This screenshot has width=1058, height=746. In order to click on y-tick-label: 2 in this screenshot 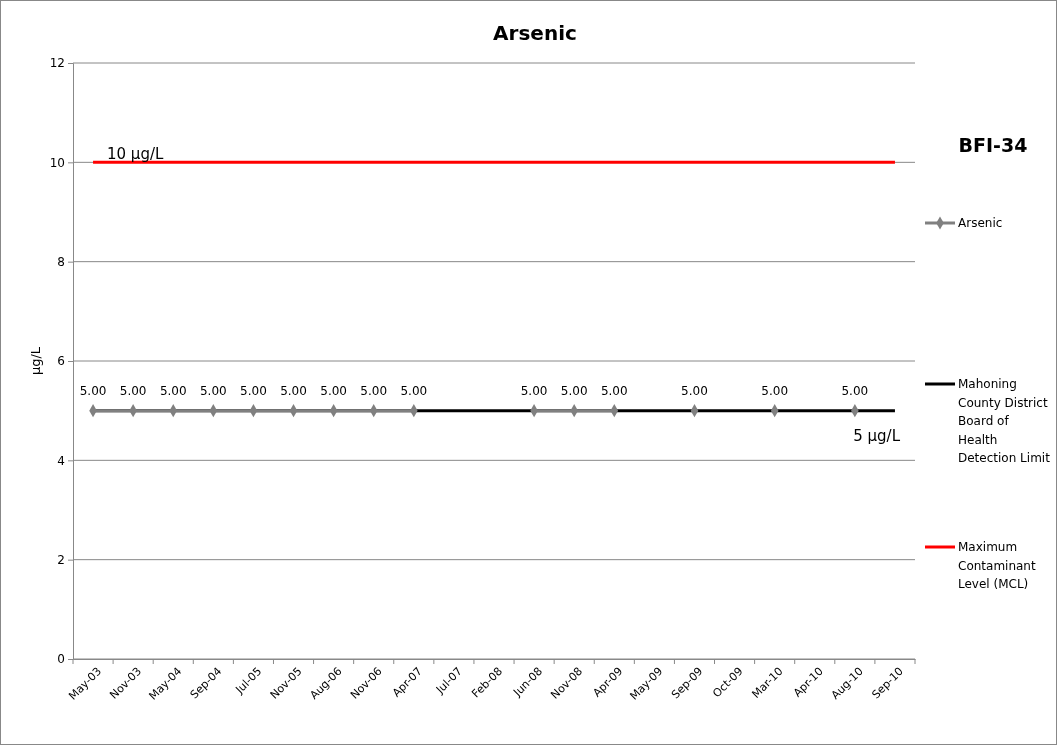, I will do `click(61, 560)`.